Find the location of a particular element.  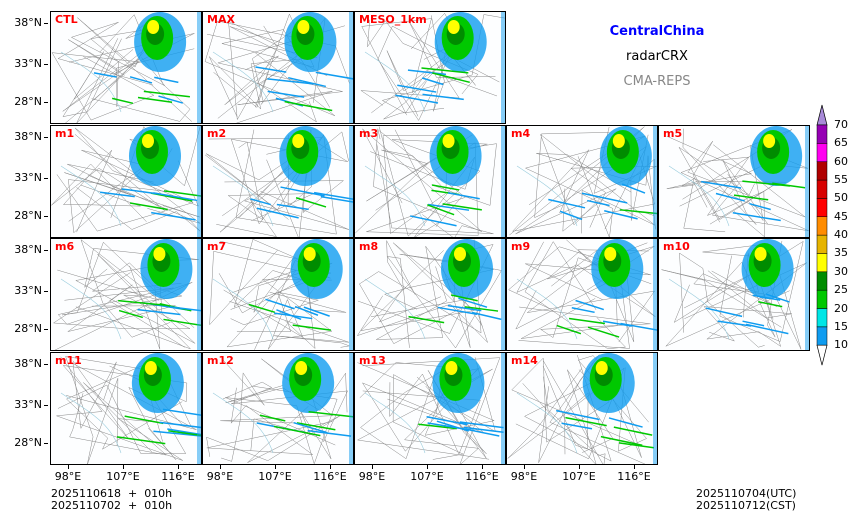

lat-tick: 28°N is located at coordinates (24, 442).